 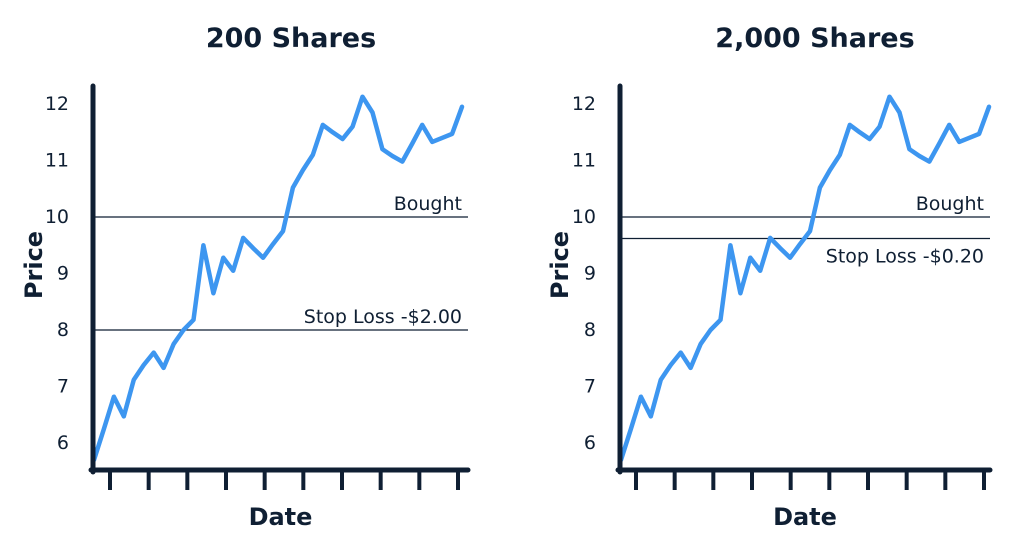 What do you see at coordinates (63, 330) in the screenshot?
I see `chart-1-y-tick-label-8: 8` at bounding box center [63, 330].